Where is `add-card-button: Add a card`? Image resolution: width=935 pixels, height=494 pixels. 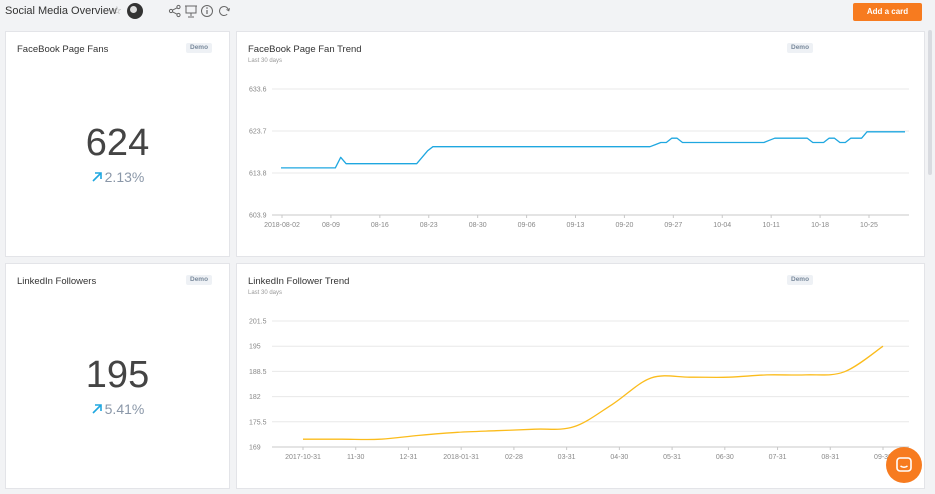 add-card-button: Add a card is located at coordinates (887, 12).